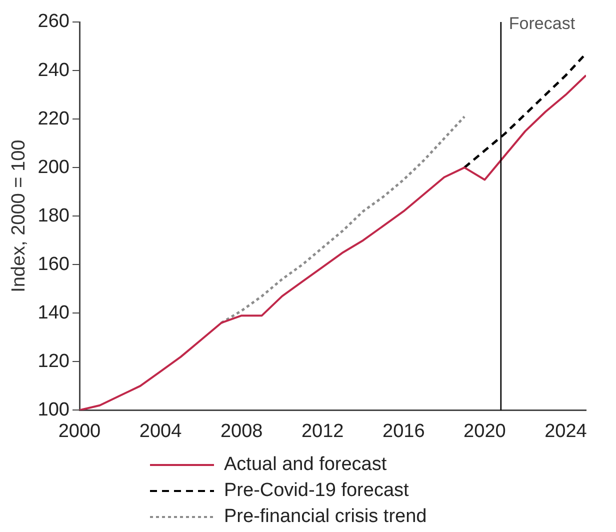 This screenshot has height=532, width=616. What do you see at coordinates (322, 431) in the screenshot?
I see `x-tick-label: 2012` at bounding box center [322, 431].